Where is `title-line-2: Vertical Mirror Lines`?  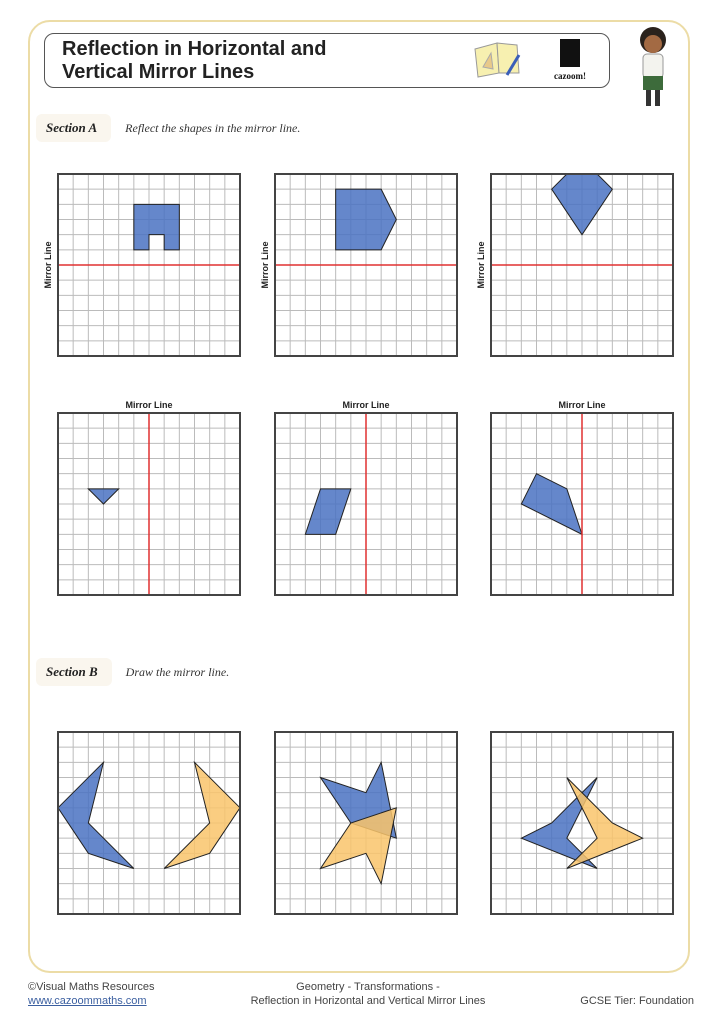
title-line-2: Vertical Mirror Lines is located at coordinates (158, 72).